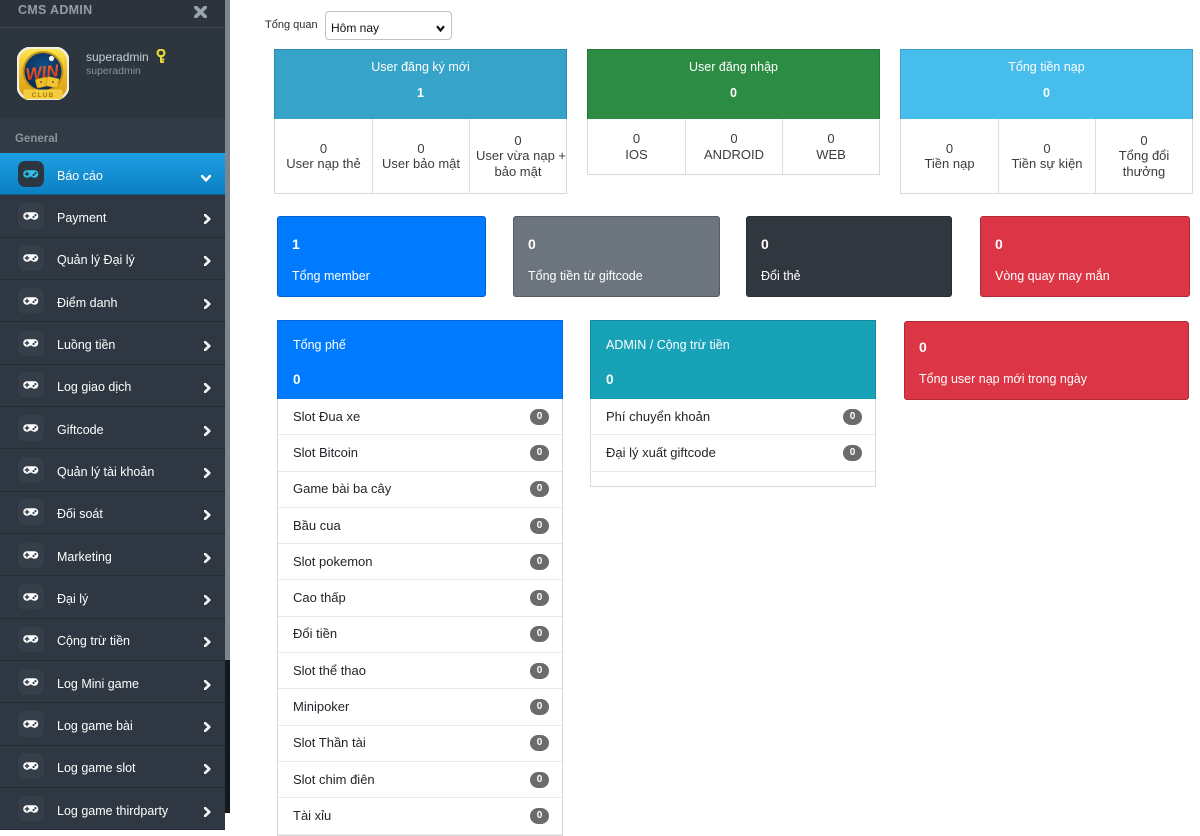 The height and width of the screenshot is (836, 1200). What do you see at coordinates (43, 95) in the screenshot?
I see `svg-text: CLUB` at bounding box center [43, 95].